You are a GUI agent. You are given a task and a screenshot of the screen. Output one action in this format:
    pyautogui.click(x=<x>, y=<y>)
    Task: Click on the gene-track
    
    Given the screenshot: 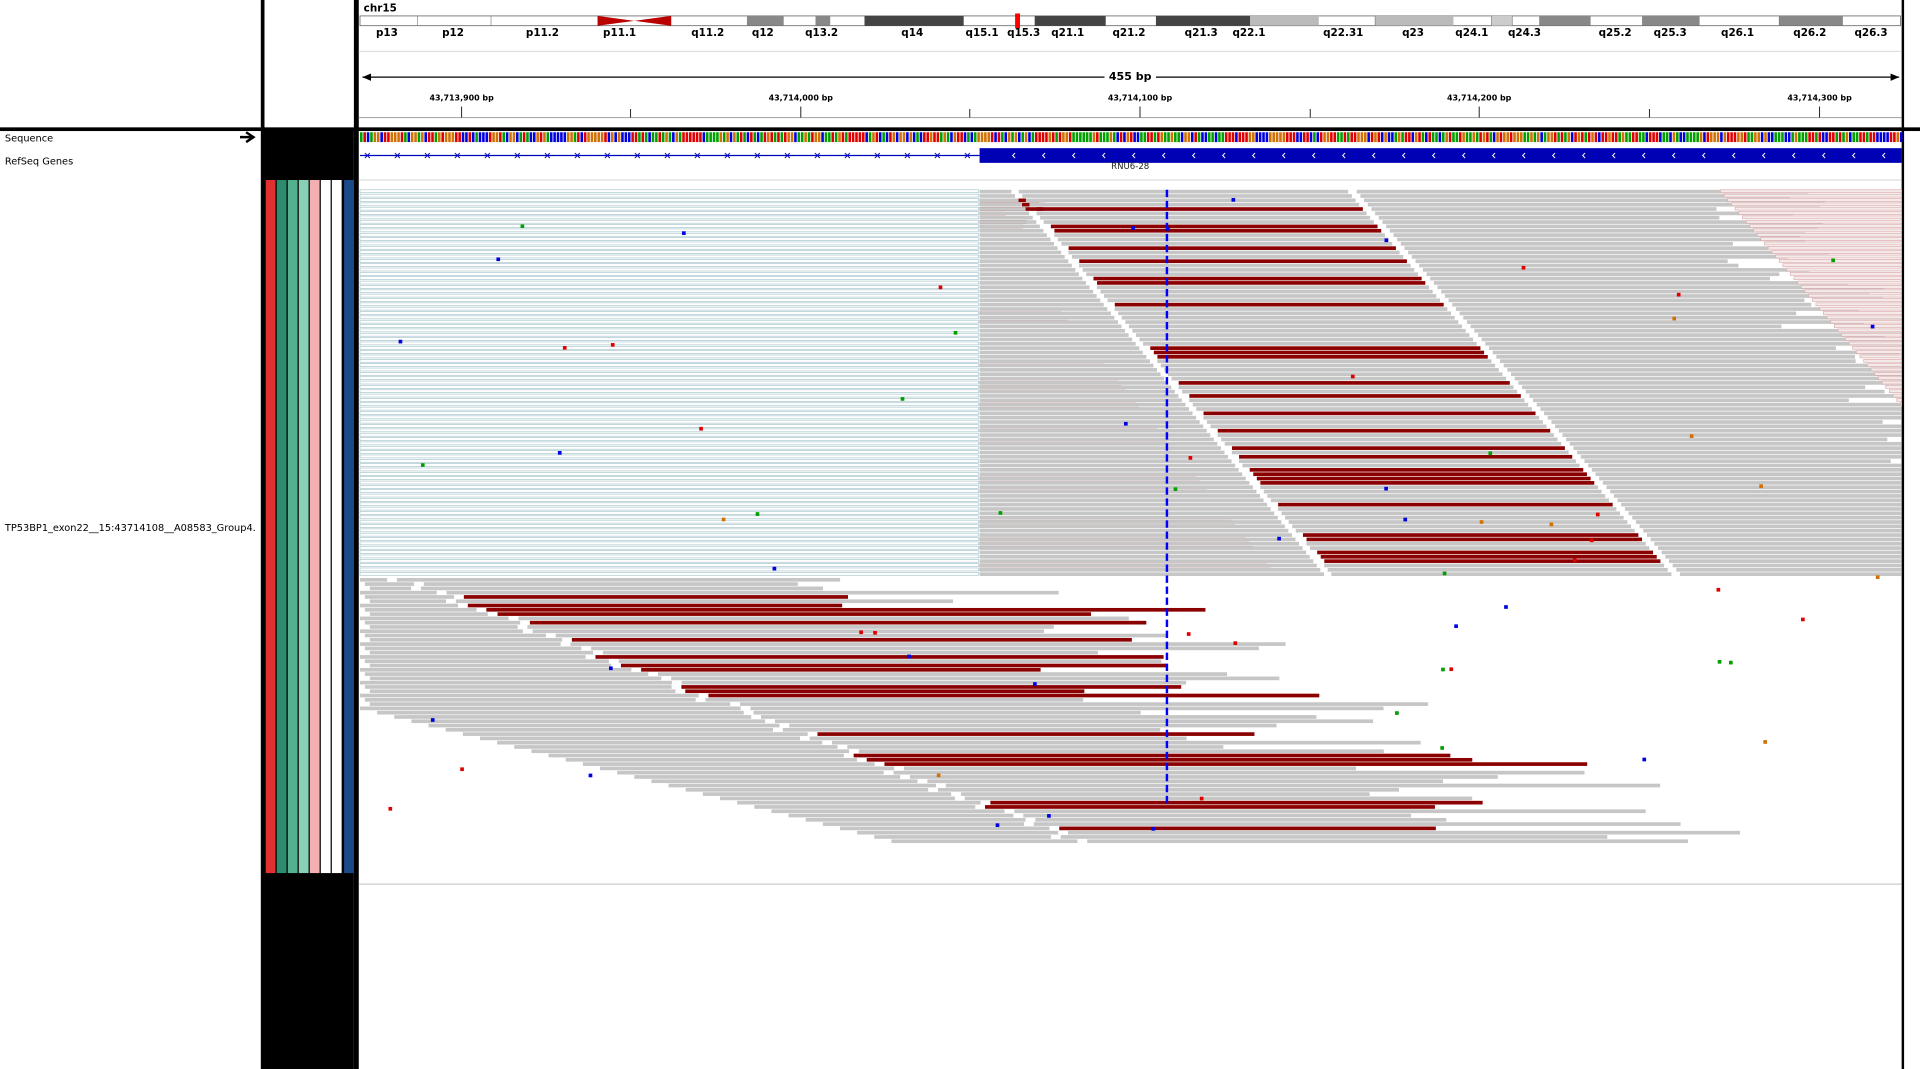 What is the action you would take?
    pyautogui.click(x=1131, y=155)
    